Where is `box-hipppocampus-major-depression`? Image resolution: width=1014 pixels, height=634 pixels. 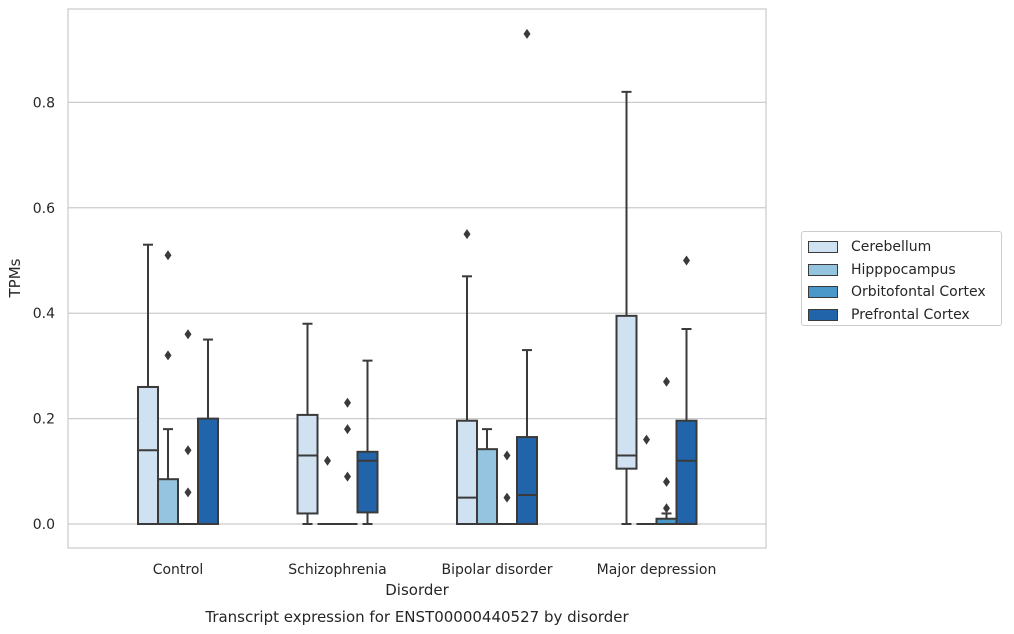 box-hipppocampus-major-depression is located at coordinates (646, 479).